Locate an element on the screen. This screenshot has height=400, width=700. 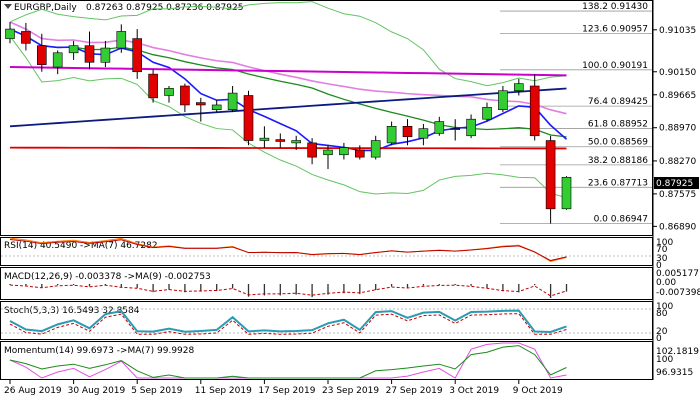
date-label-0: 26 Aug 2019 is located at coordinates (33, 391).